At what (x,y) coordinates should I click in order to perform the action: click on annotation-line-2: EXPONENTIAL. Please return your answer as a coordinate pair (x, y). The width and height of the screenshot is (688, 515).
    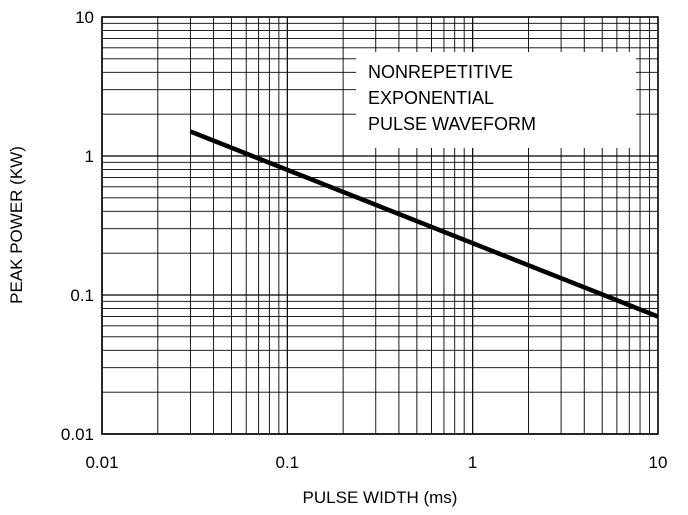
    Looking at the image, I should click on (431, 98).